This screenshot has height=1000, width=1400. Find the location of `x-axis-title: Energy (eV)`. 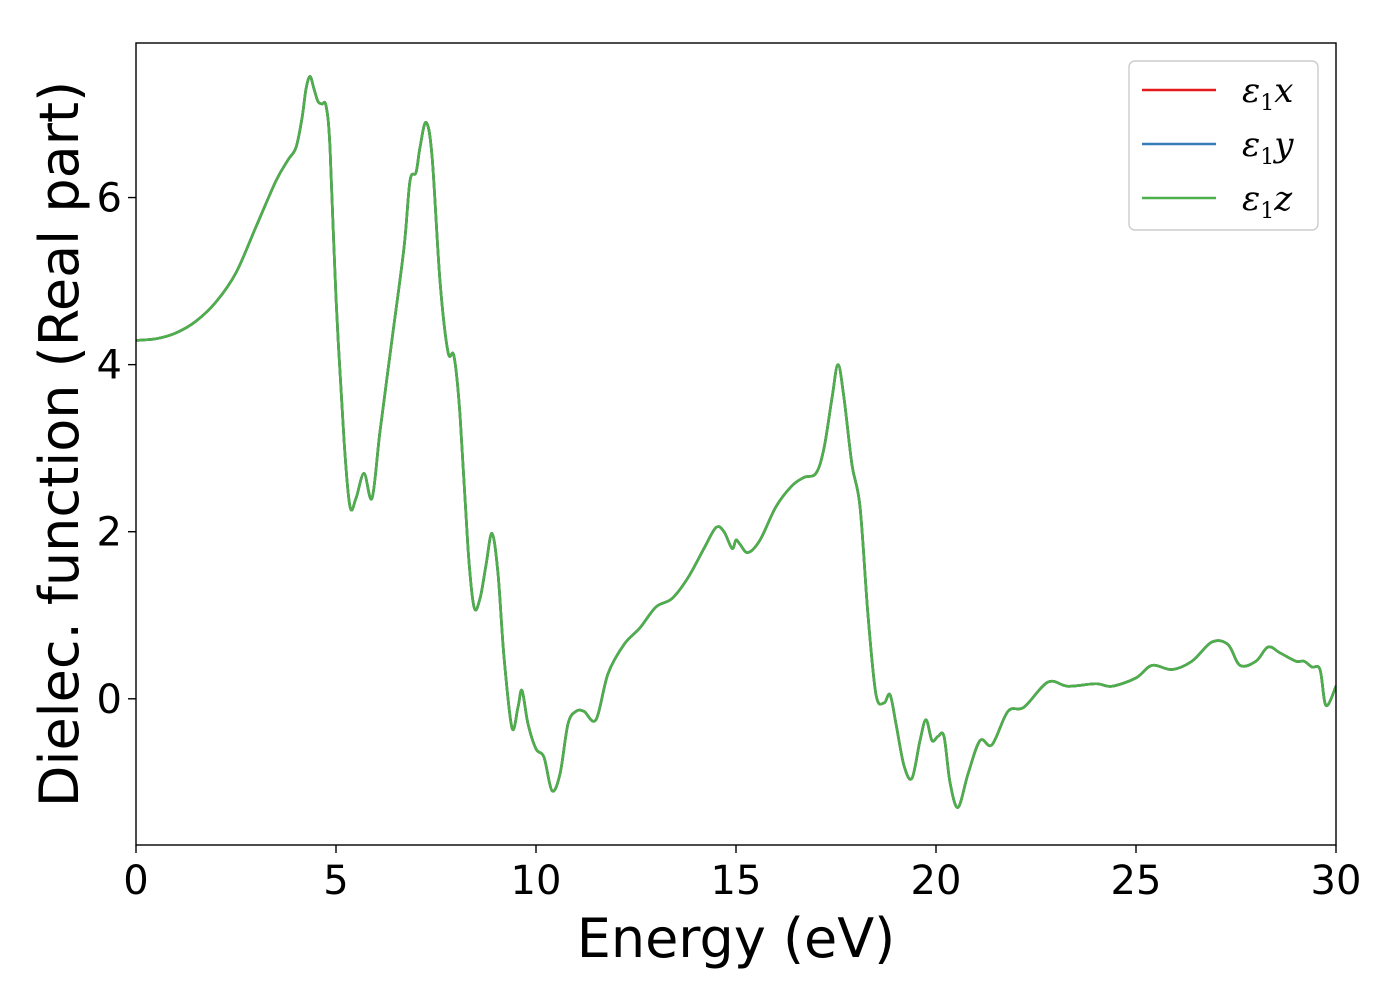

x-axis-title: Energy (eV) is located at coordinates (736, 938).